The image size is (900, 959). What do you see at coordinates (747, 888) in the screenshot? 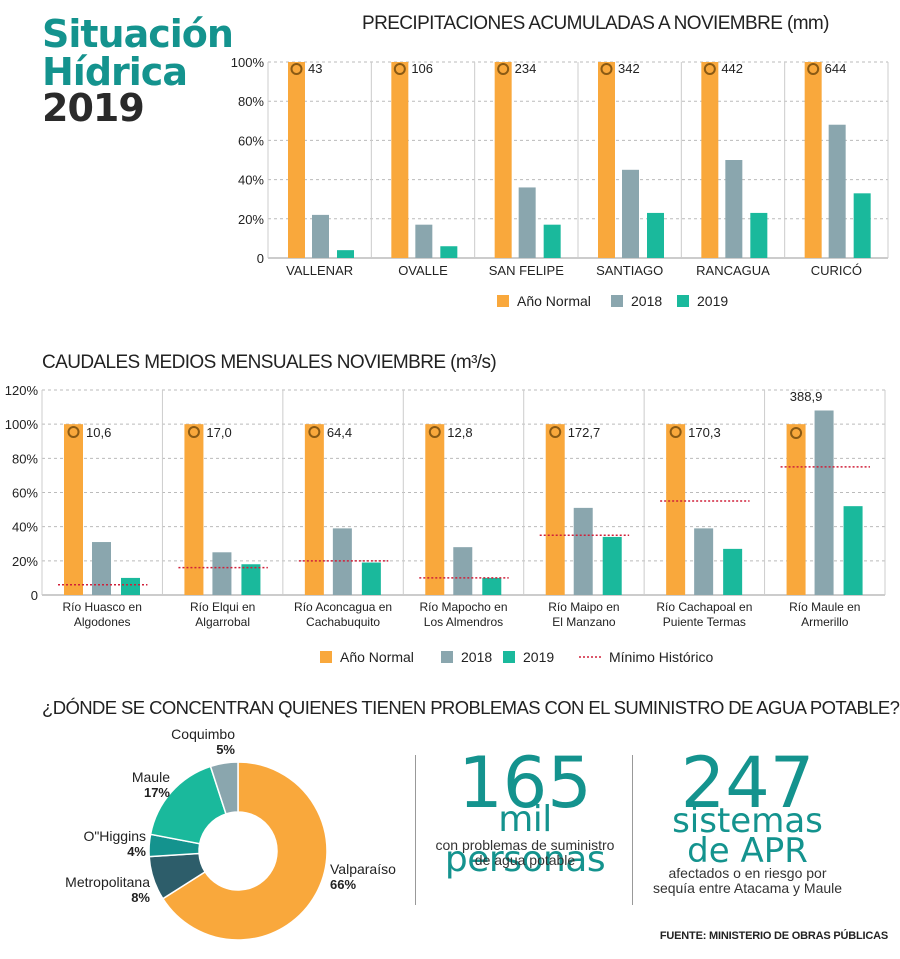
I see `stat-desc-apr-2: sequía entre Atacama y Maule` at bounding box center [747, 888].